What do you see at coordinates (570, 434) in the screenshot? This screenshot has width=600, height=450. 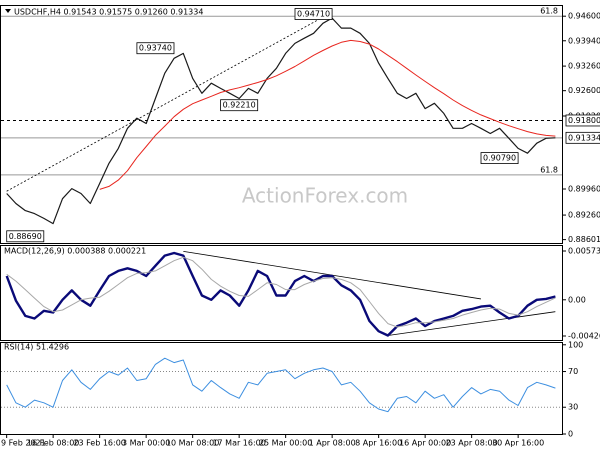 I see `y-tick-label: 0` at bounding box center [570, 434].